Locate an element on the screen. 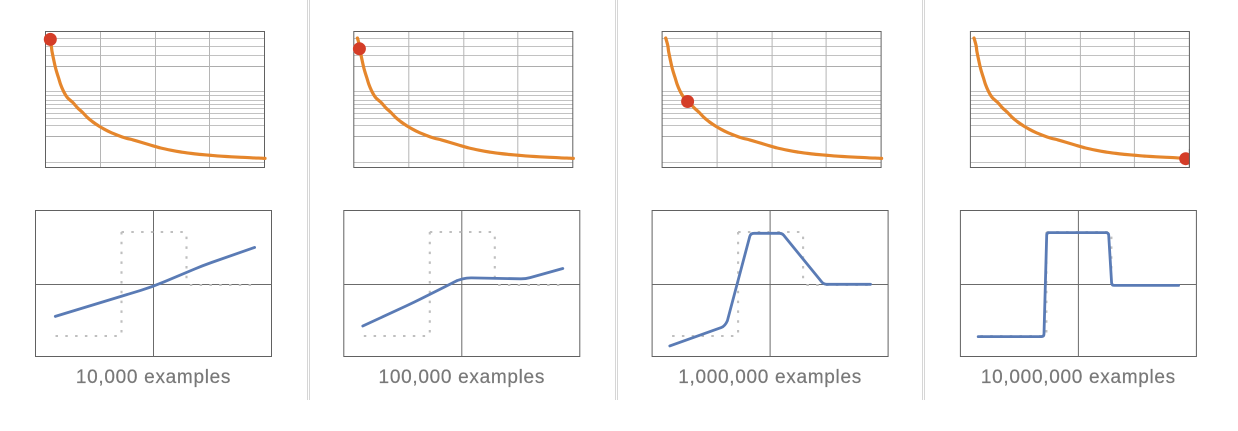  svg-text: 100,000 examples is located at coordinates (462, 377).